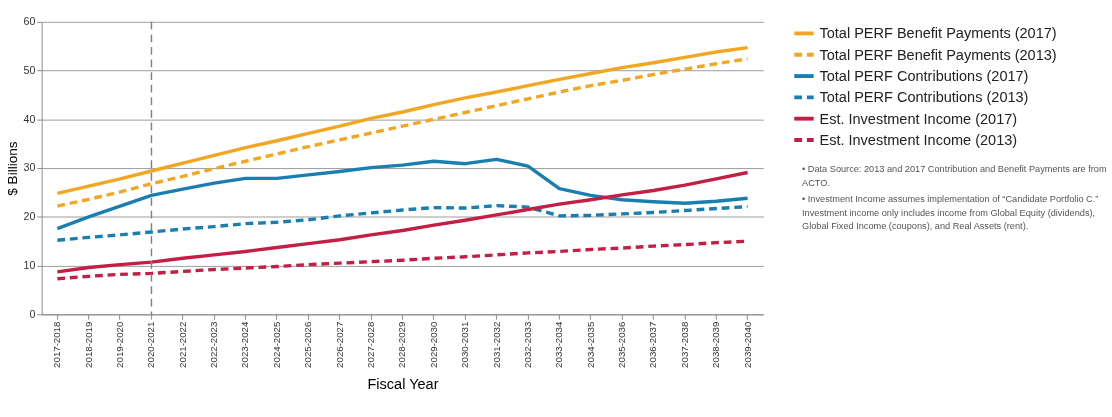 This screenshot has height=417, width=1112. What do you see at coordinates (88, 344) in the screenshot?
I see `x-tick-label: 2018-2019` at bounding box center [88, 344].